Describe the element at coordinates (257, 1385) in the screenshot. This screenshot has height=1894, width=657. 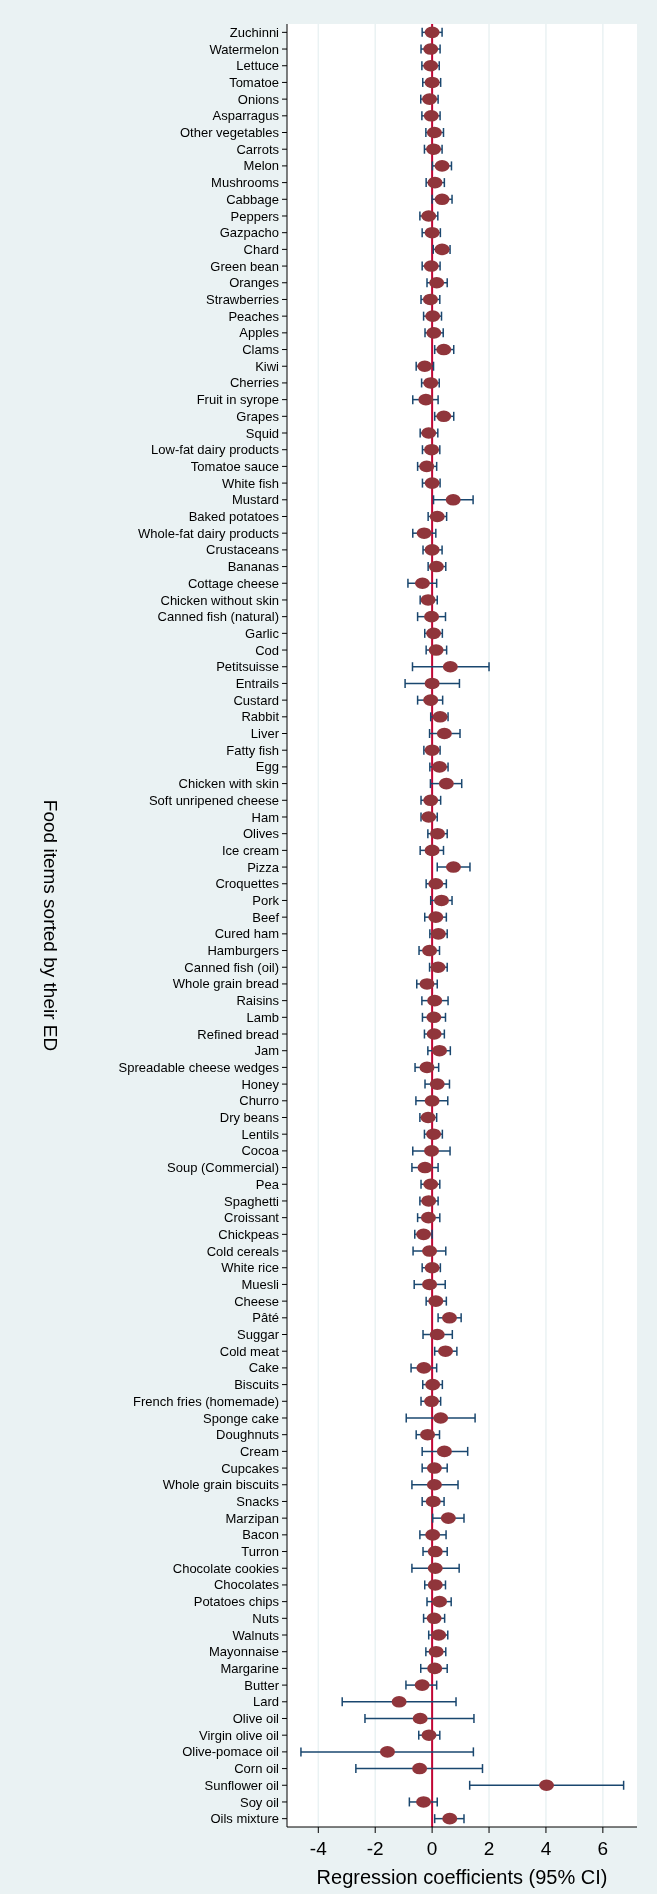
I see `y-tick-label: Biscuits` at that location.